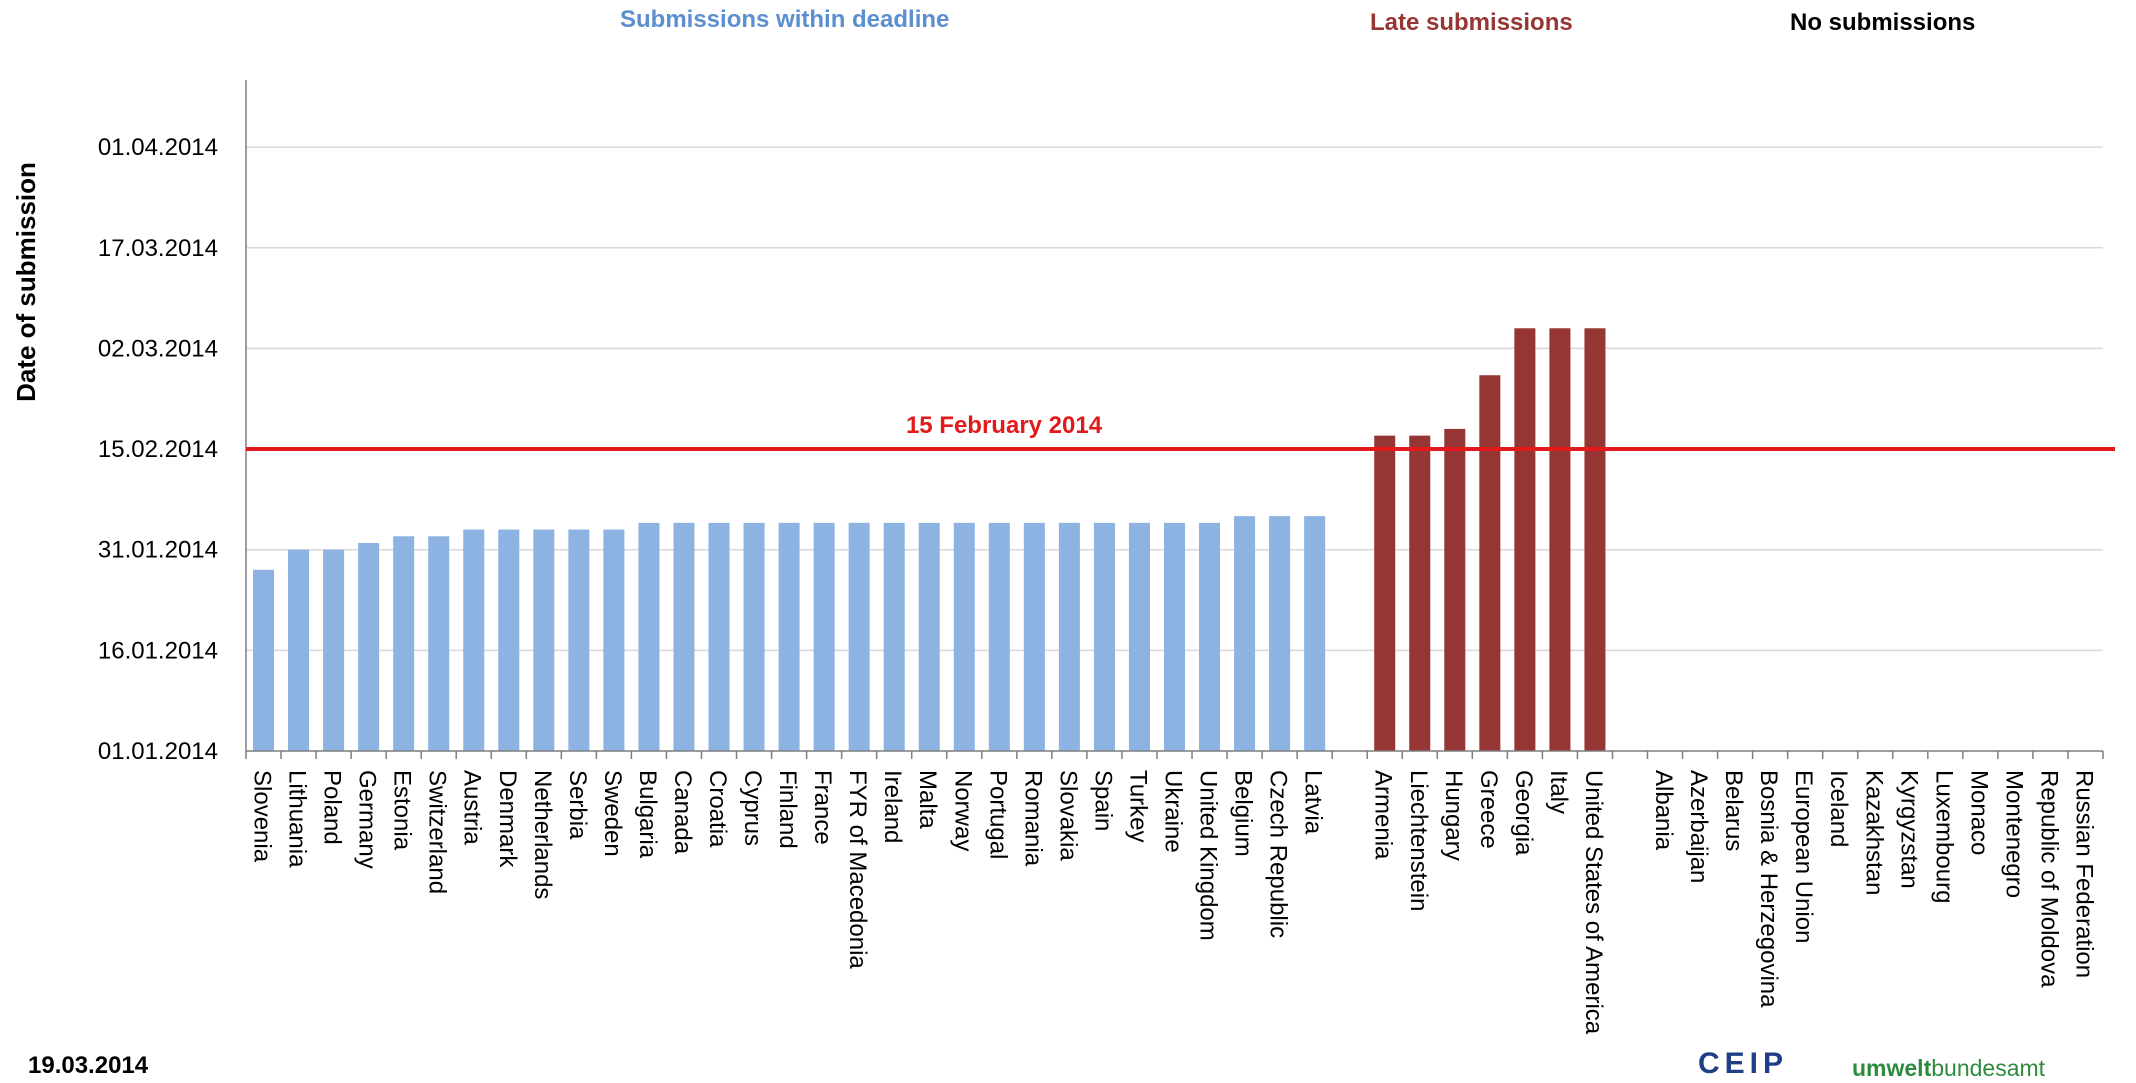 Image resolution: width=2136 pixels, height=1083 pixels. What do you see at coordinates (1139, 636) in the screenshot?
I see `bar-turkey` at bounding box center [1139, 636].